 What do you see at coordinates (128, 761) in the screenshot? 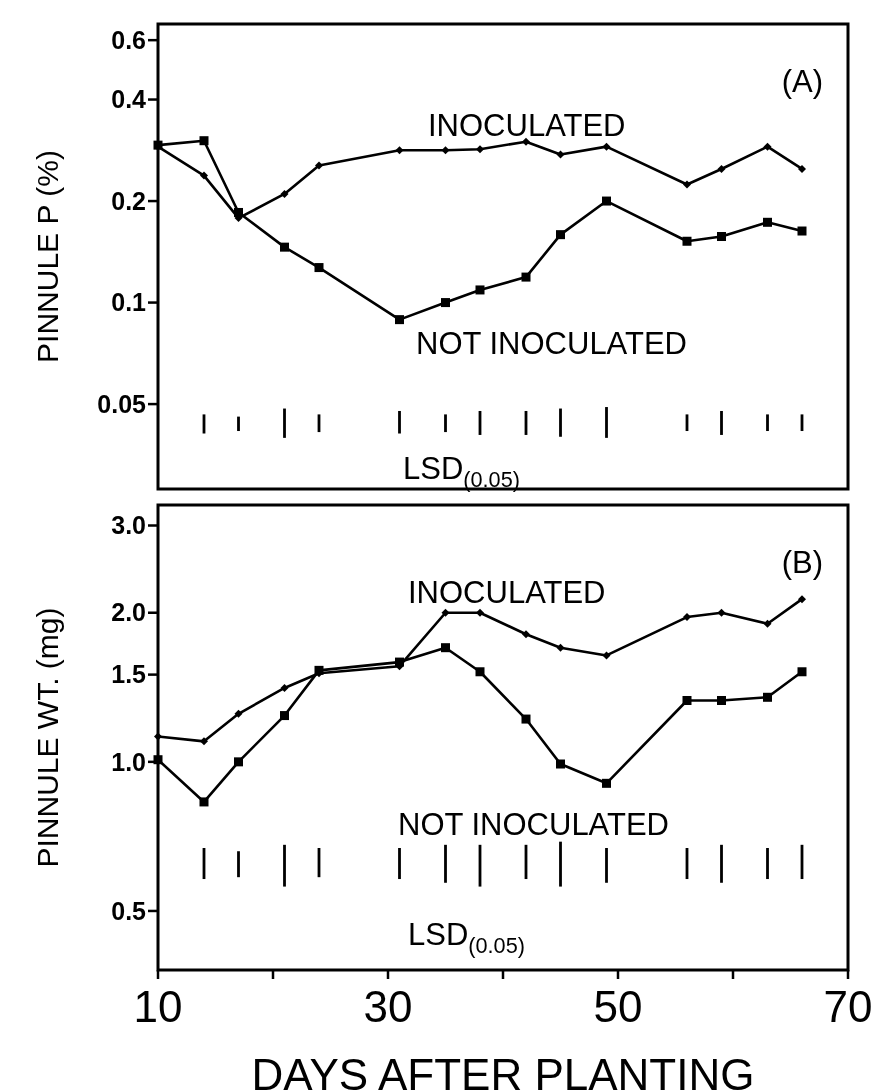
I see `y-tick-label: 1.0` at bounding box center [128, 761].